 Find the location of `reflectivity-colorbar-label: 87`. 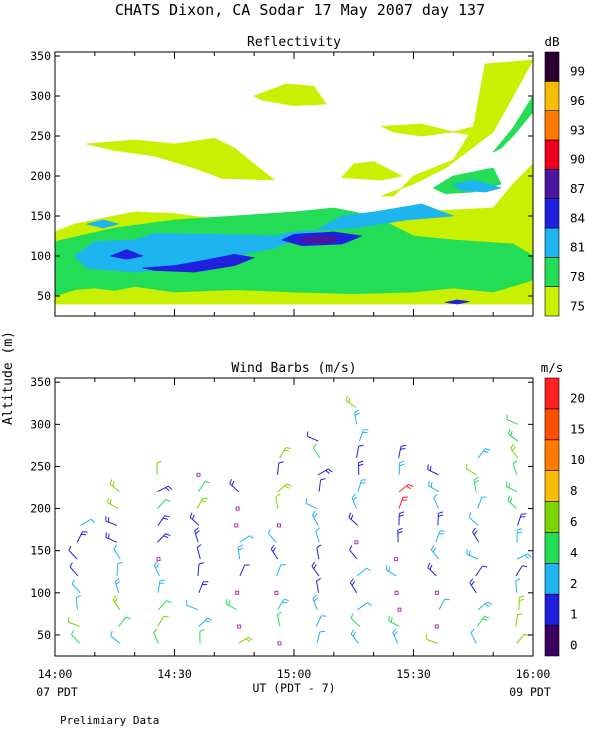

reflectivity-colorbar-label: 87 is located at coordinates (577, 188).